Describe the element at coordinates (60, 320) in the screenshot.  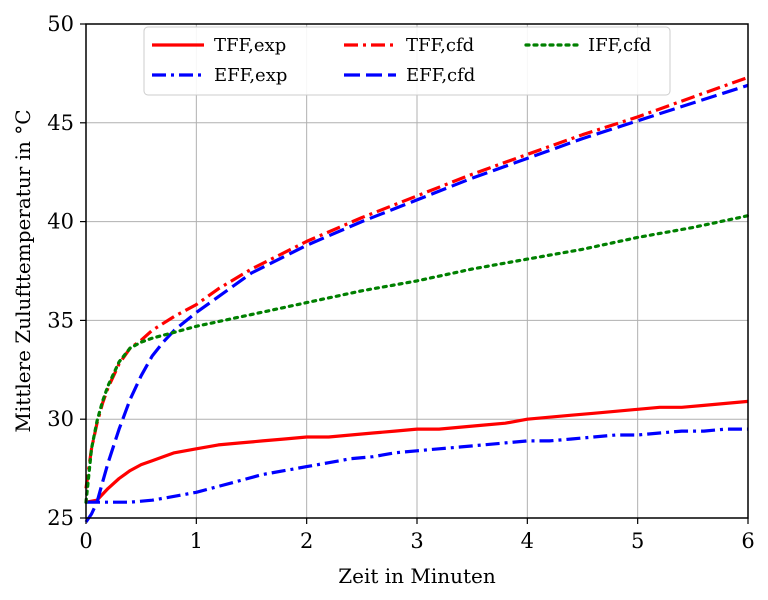
I see `y-tick-label: 35` at that location.